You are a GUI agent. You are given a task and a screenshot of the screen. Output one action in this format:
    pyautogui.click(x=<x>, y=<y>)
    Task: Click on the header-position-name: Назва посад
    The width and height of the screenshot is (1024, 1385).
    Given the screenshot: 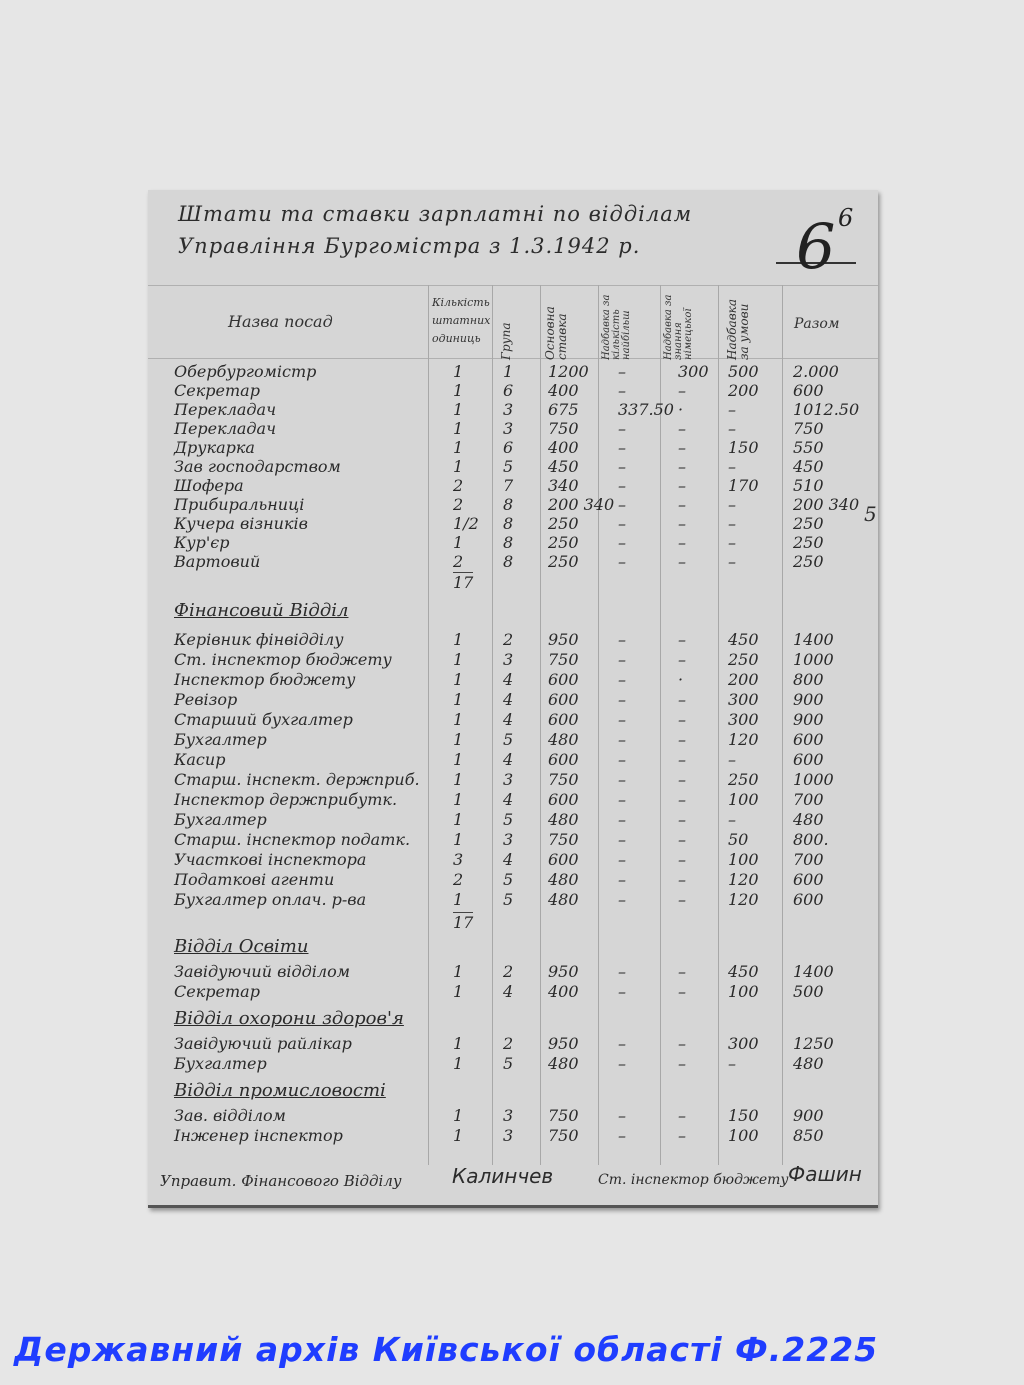 What is the action you would take?
    pyautogui.click(x=280, y=321)
    